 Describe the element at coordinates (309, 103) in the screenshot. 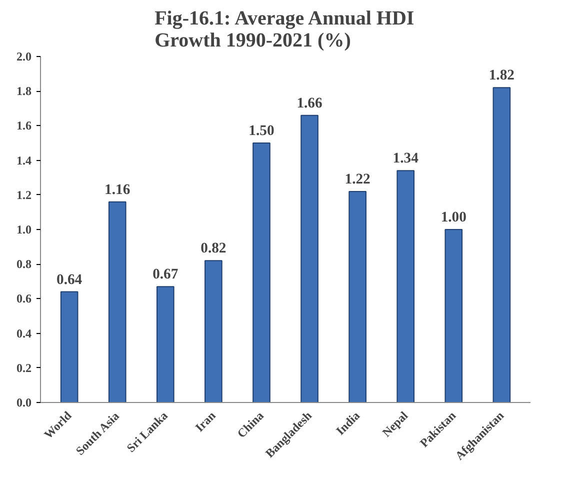

I see `data-label: 1.66` at that location.